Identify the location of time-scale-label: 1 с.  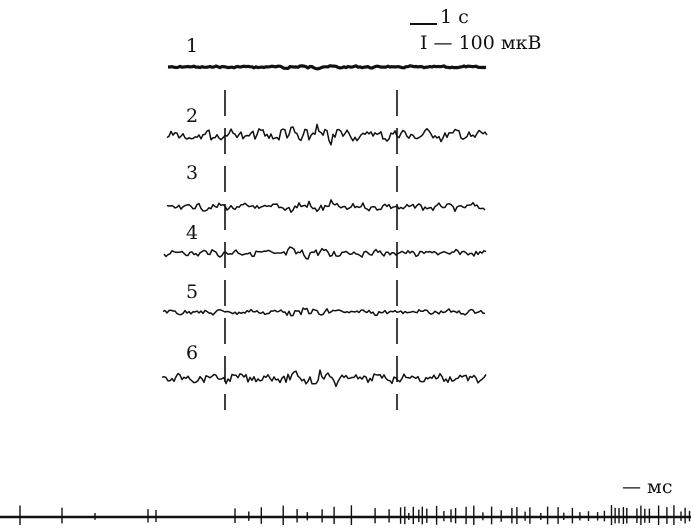
(454, 17).